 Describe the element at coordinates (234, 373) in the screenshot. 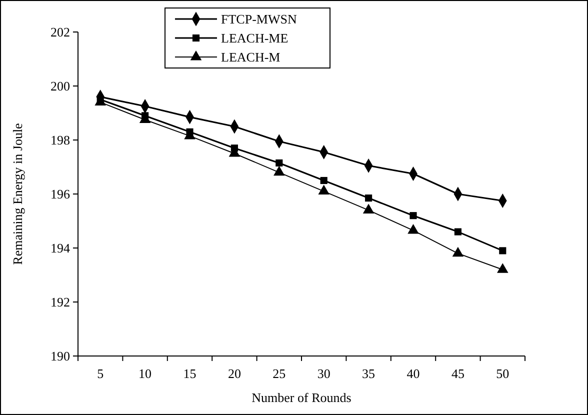

I see `x-tick-label: 20` at that location.